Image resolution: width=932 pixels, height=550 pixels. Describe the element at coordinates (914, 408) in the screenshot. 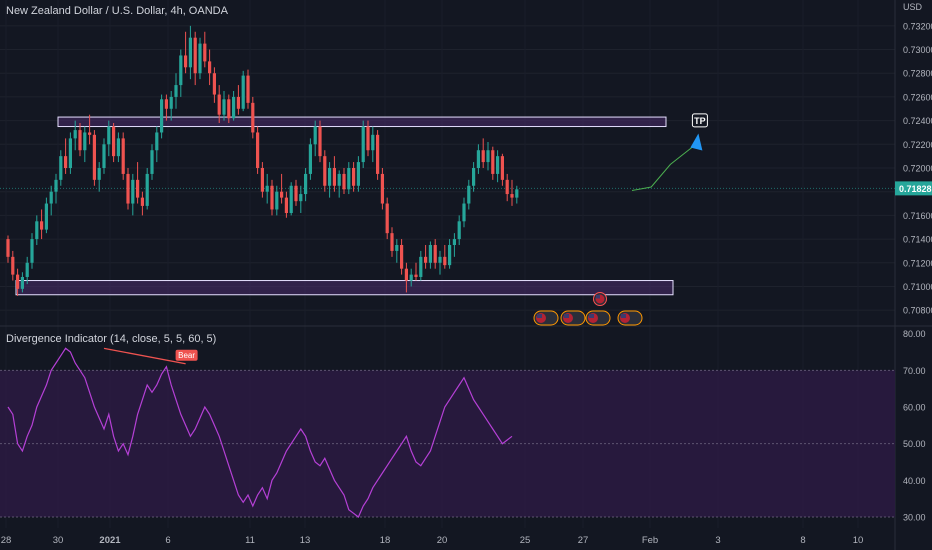

I see `indicator-tick-label: 60.00` at that location.